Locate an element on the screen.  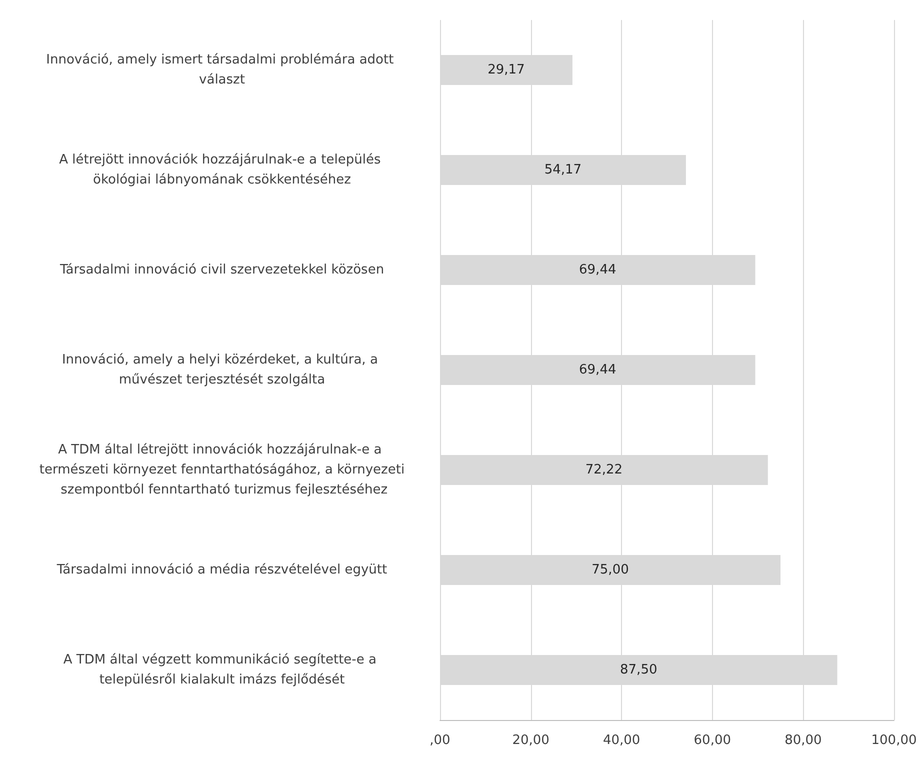
data-label: 54,17 is located at coordinates (563, 170).